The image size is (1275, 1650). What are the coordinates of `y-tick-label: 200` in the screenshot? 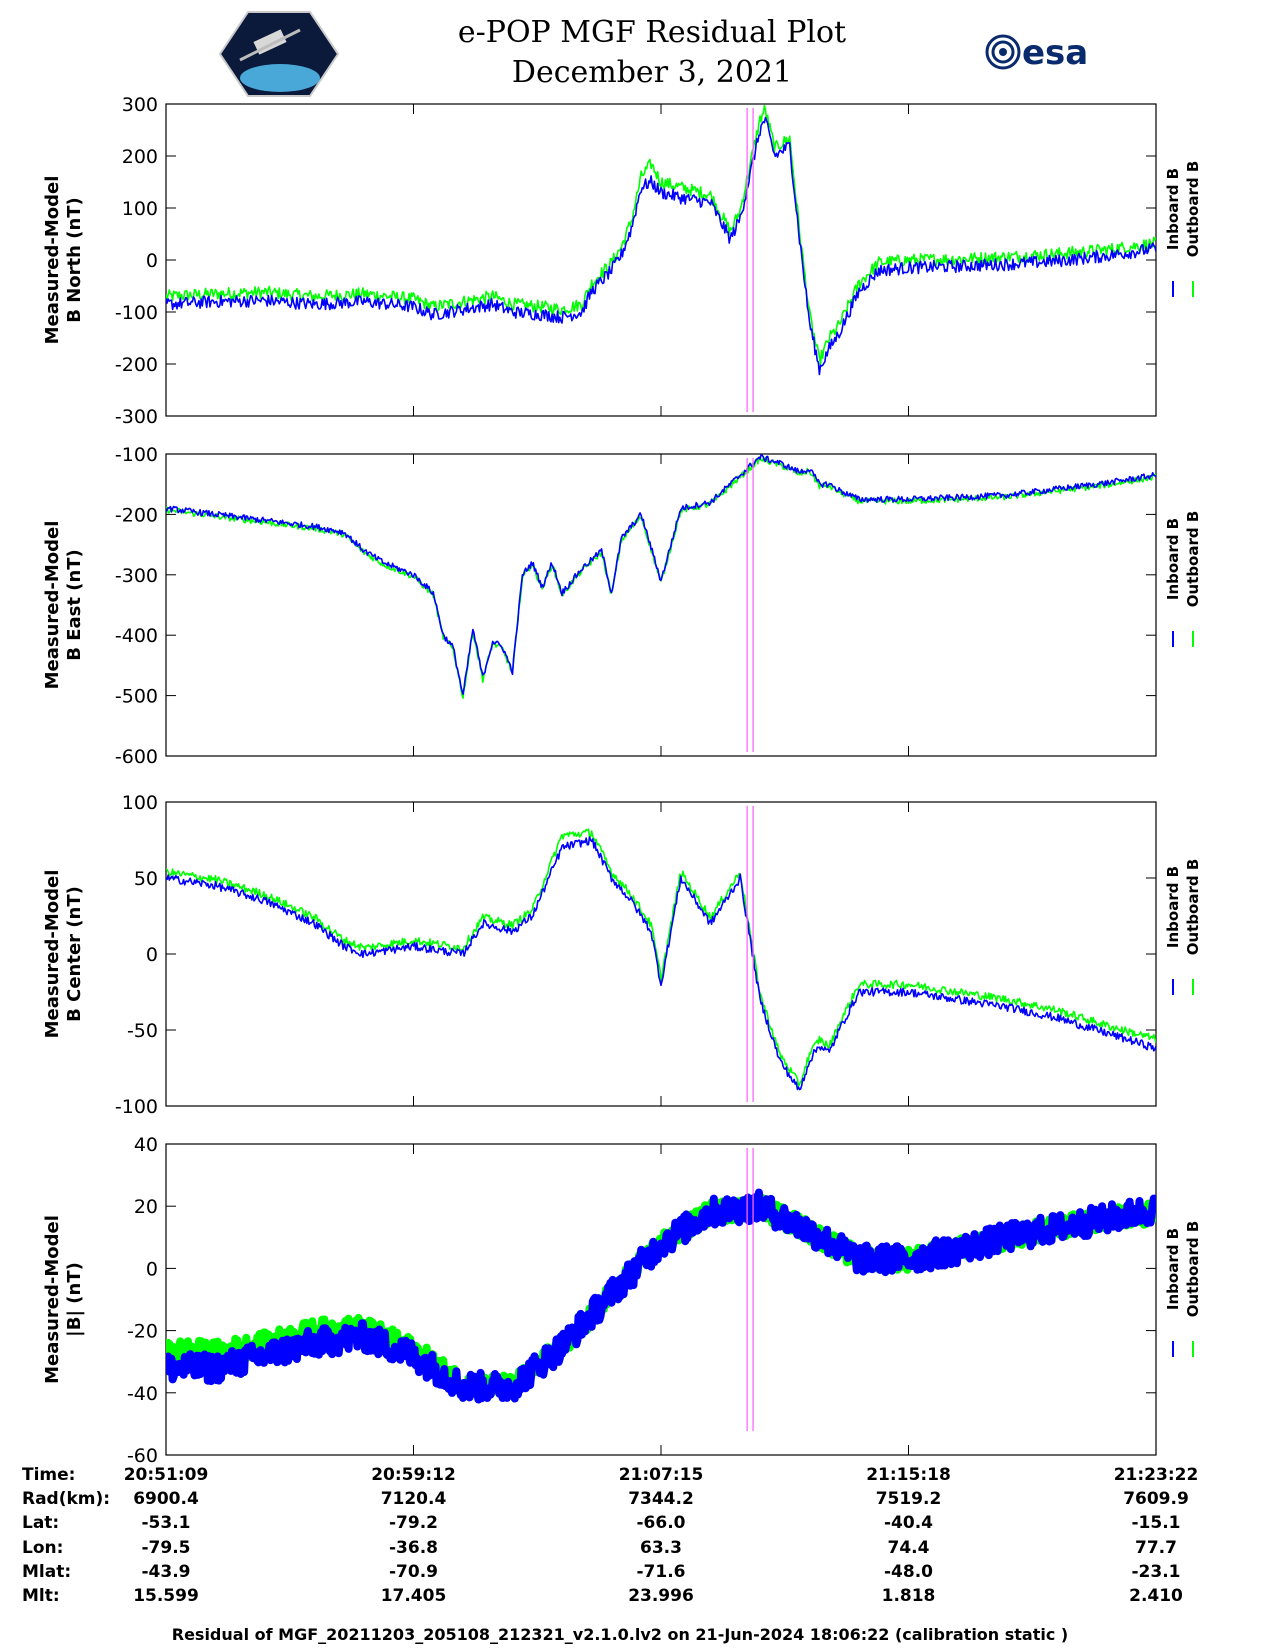 It's located at (140, 157).